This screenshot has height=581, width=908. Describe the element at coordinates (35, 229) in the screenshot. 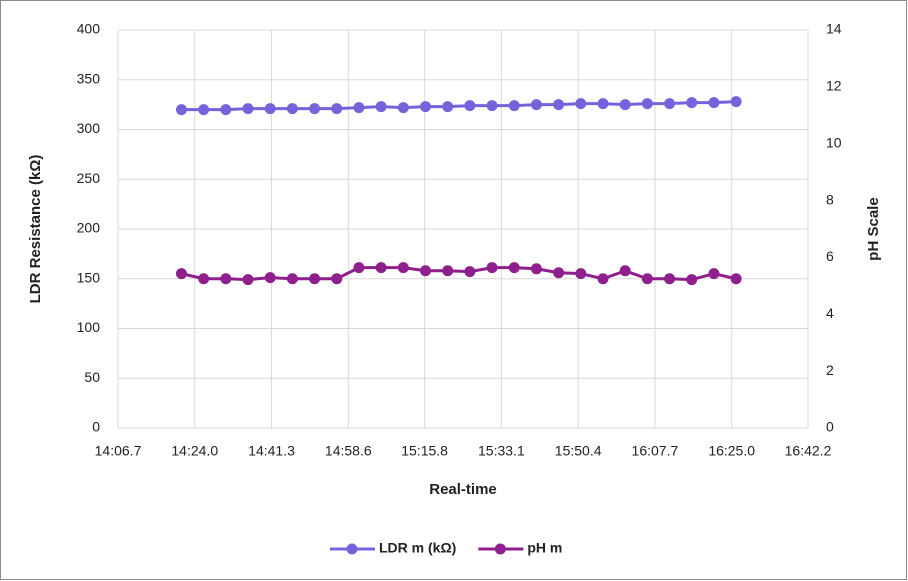

I see `y-axis-title: LDR Resistance (kΩ)` at that location.